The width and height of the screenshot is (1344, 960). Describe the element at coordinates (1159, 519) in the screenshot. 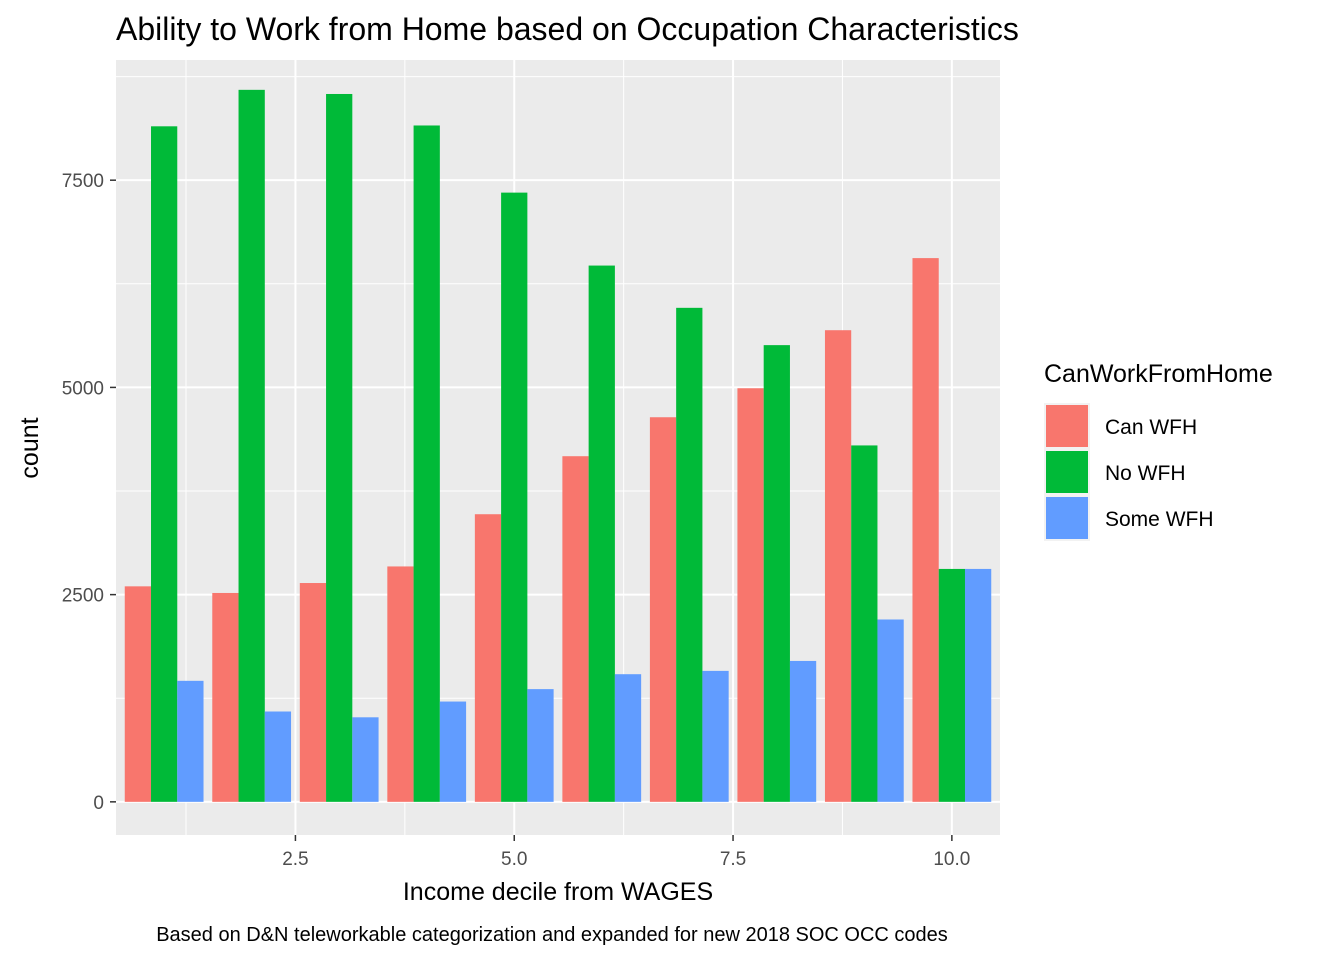

I see `legend-label: Some WFH` at that location.